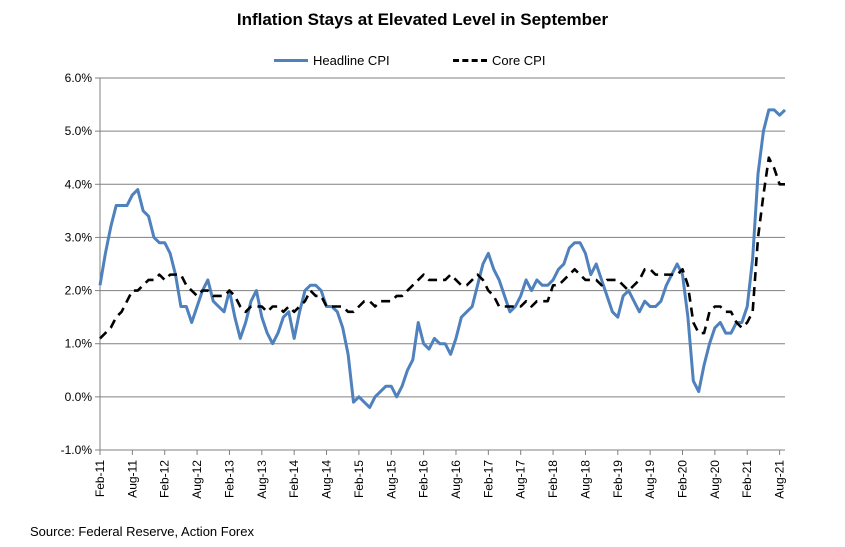  I want to click on x-tick-label: Feb-15, so click(359, 479).